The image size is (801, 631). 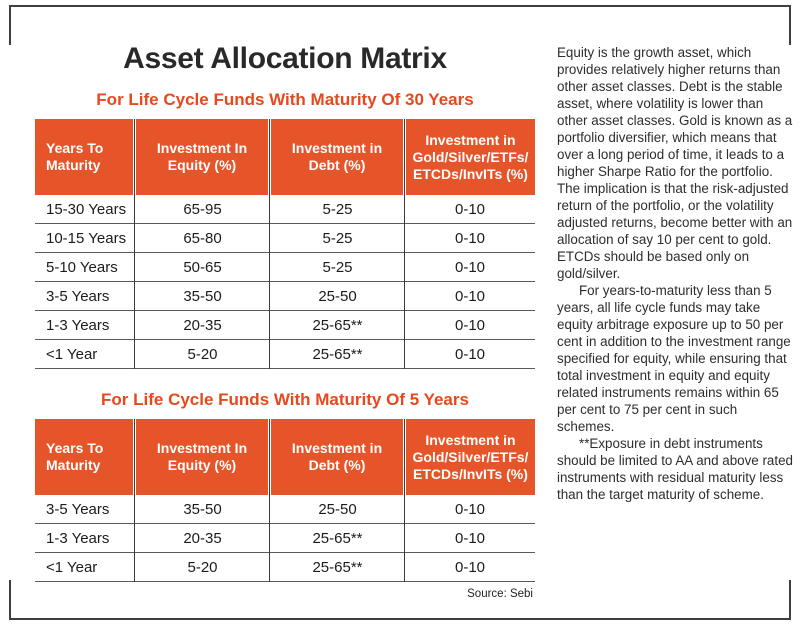 What do you see at coordinates (285, 58) in the screenshot?
I see `page-title: Asset Allocation Matrix` at bounding box center [285, 58].